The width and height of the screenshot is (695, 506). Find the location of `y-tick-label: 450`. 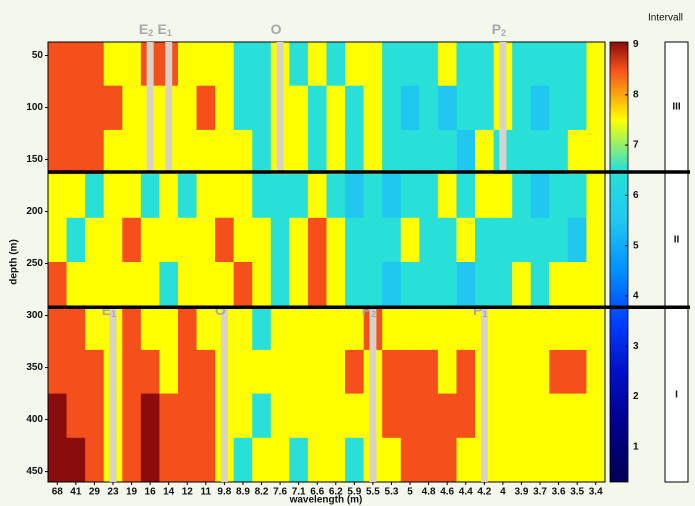

y-tick-label: 450 is located at coordinates (34, 471).